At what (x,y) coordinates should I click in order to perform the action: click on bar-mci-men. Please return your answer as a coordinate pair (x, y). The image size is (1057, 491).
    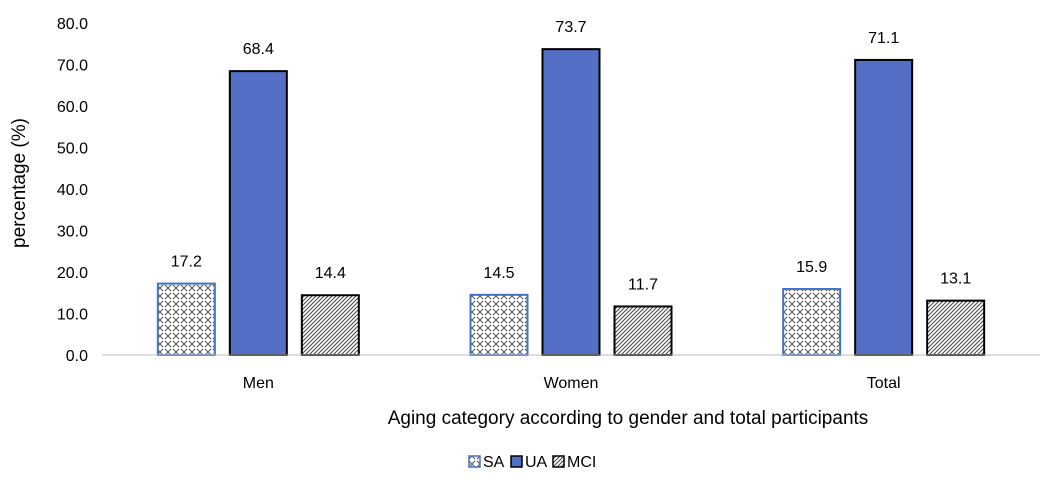
    Looking at the image, I should click on (330, 325).